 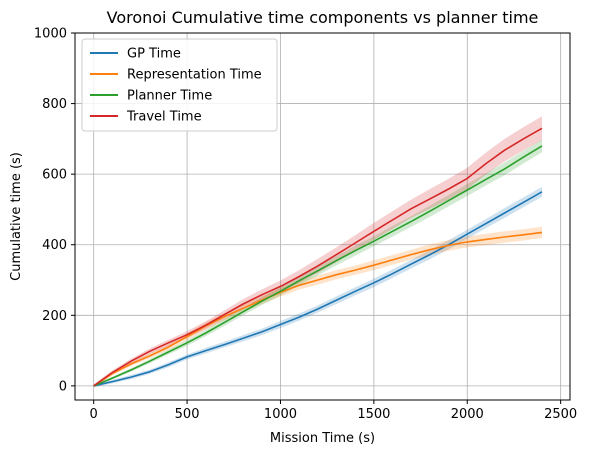 What do you see at coordinates (50, 34) in the screenshot?
I see `y-tick-label: 1000` at bounding box center [50, 34].